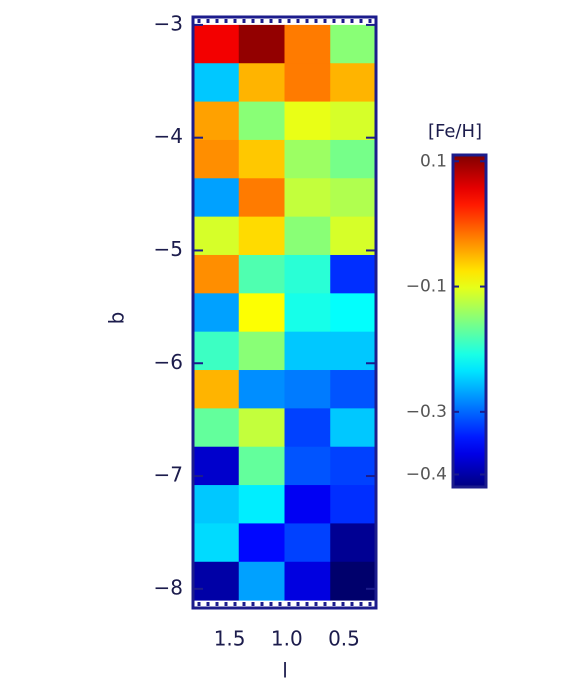  What do you see at coordinates (168, 136) in the screenshot?
I see `y-tick-label: −4` at bounding box center [168, 136].